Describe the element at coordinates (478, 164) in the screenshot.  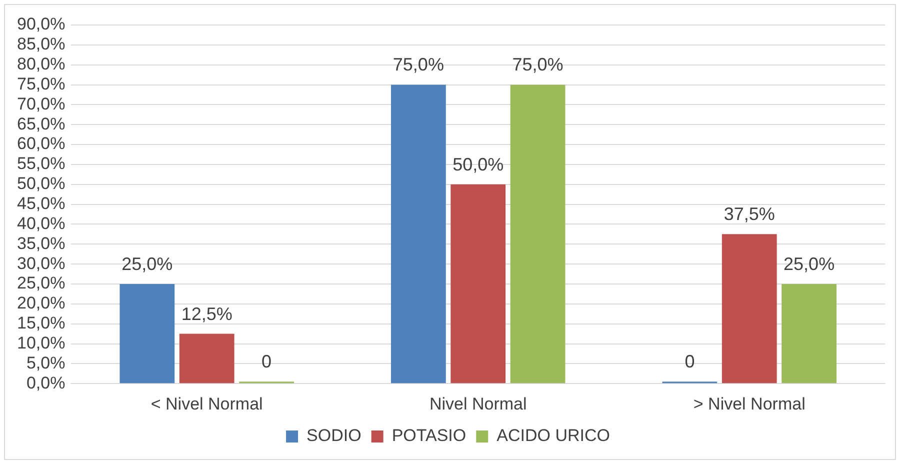
I see `data-label: 50,0%` at that location.